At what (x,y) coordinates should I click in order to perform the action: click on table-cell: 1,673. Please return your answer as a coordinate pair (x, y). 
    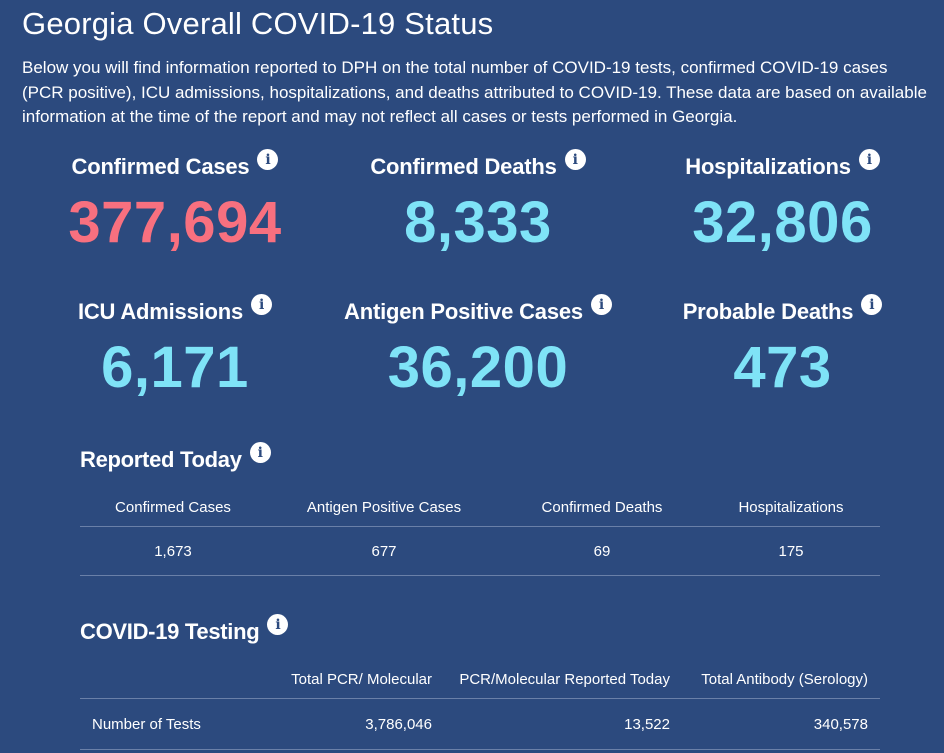
    Looking at the image, I should click on (173, 551).